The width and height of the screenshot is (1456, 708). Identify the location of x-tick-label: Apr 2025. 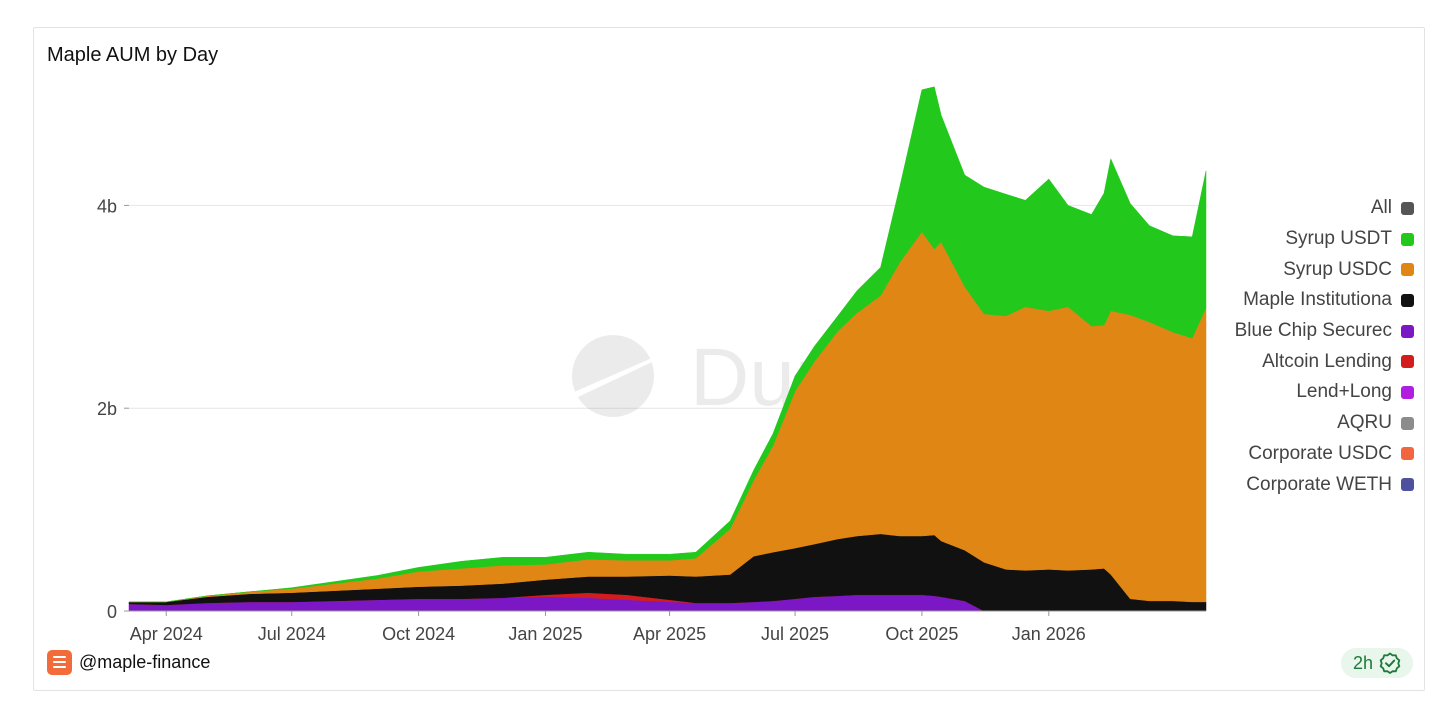
(669, 634).